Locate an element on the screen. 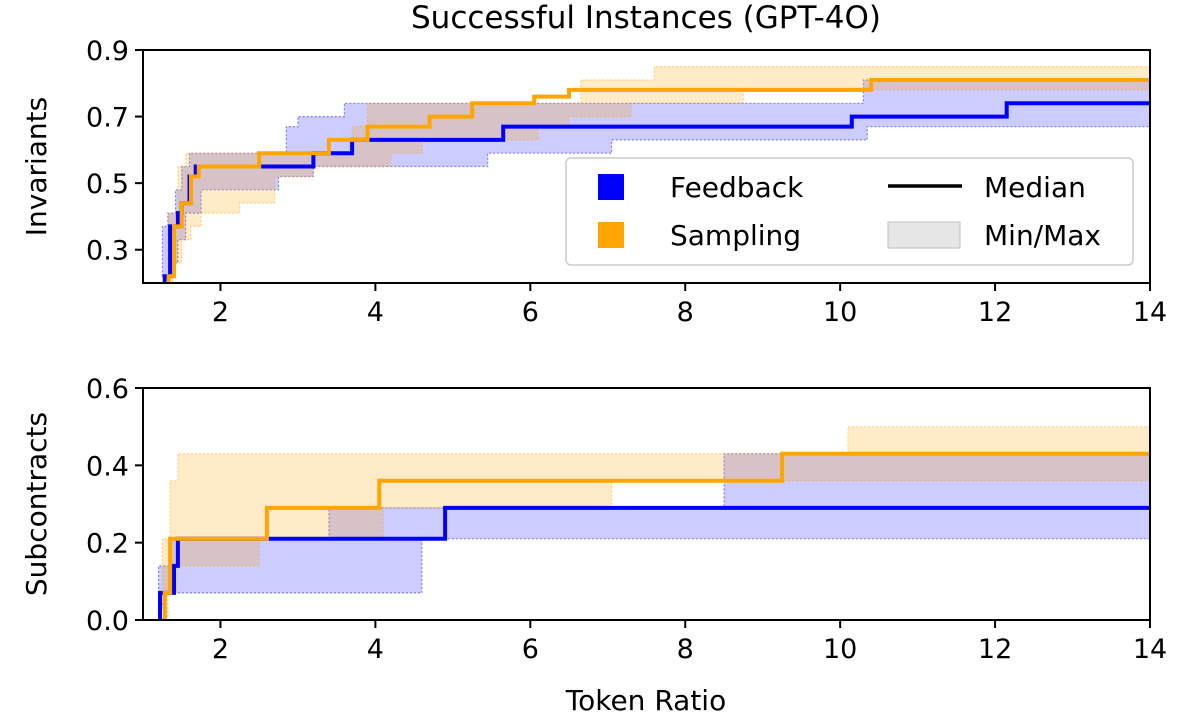  median-legend-label: Median is located at coordinates (1035, 187).